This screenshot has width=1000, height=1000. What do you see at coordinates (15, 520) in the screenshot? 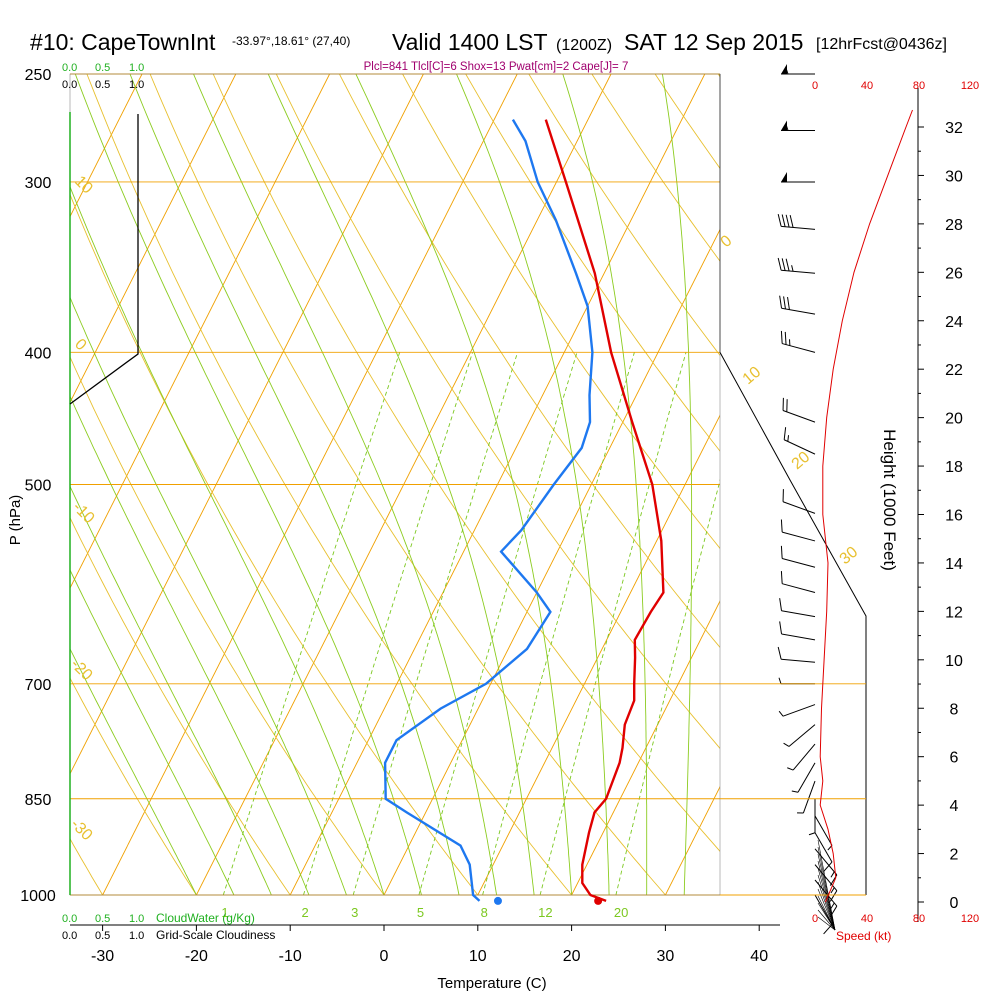
I see `y-axis-label: P (hPa)` at bounding box center [15, 520].